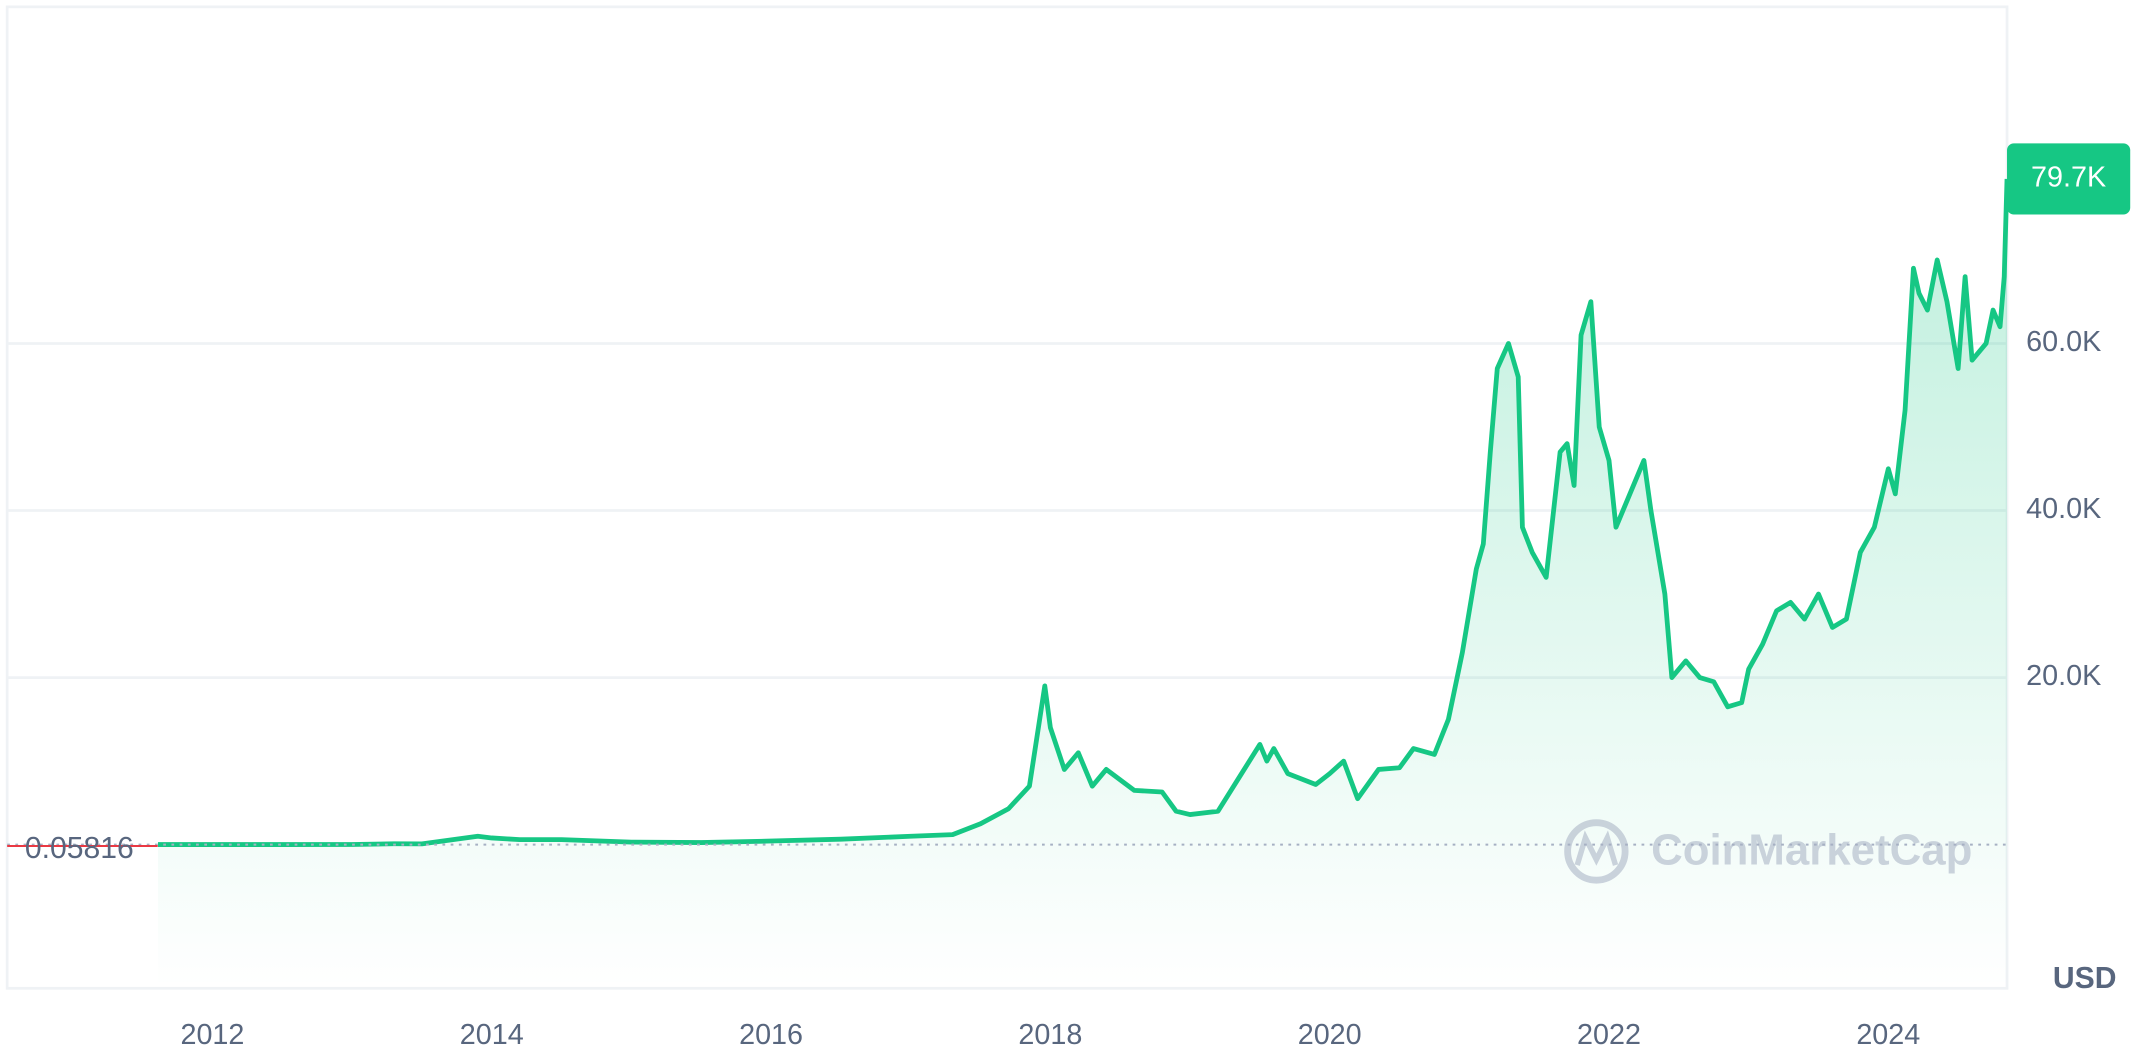  What do you see at coordinates (1050, 1035) in the screenshot?
I see `x-tick-label: 2018` at bounding box center [1050, 1035].